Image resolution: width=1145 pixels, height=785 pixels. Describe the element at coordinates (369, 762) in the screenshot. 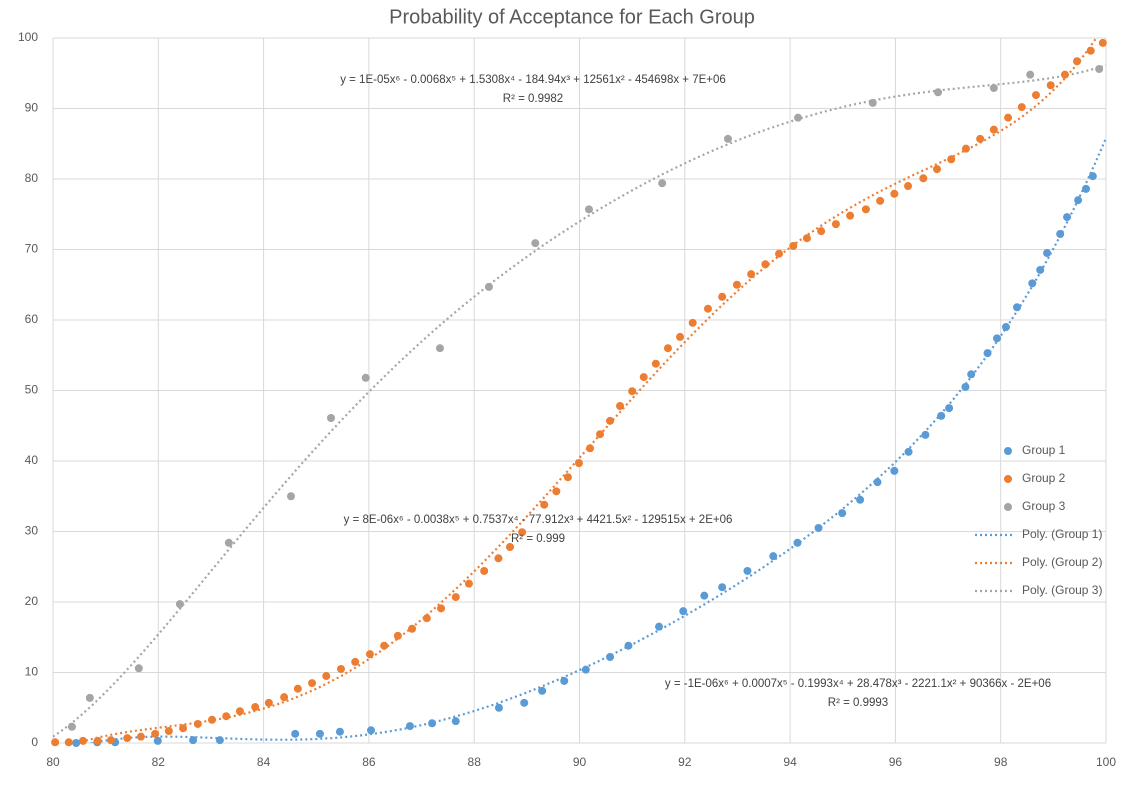

I see `x-tick-label: 86` at that location.